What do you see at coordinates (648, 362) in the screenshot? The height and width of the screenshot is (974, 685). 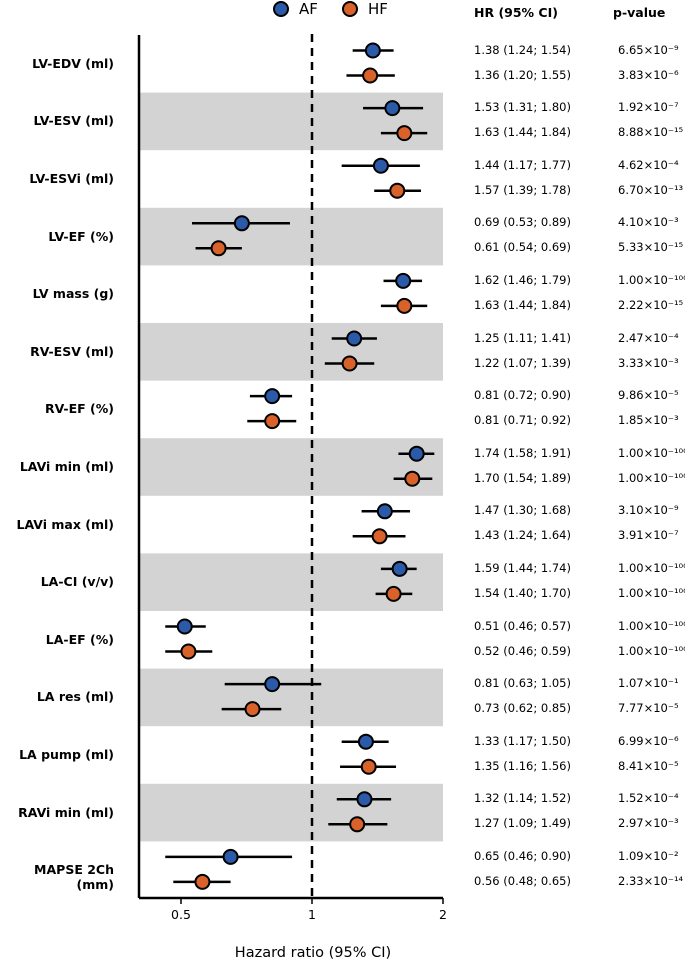 I see `p-value-hf: 3.33×10⁻³` at bounding box center [648, 362].